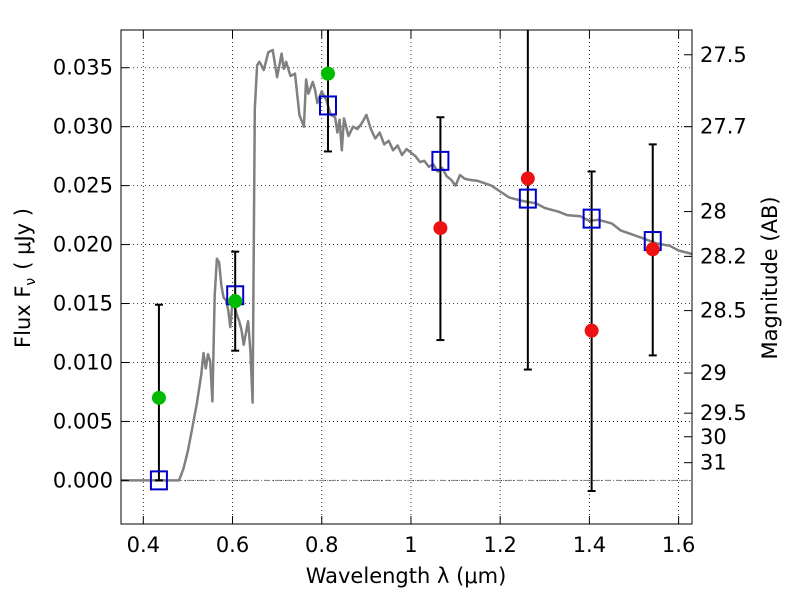  Describe the element at coordinates (723, 127) in the screenshot. I see `y2-tick-label: 27.7` at that location.